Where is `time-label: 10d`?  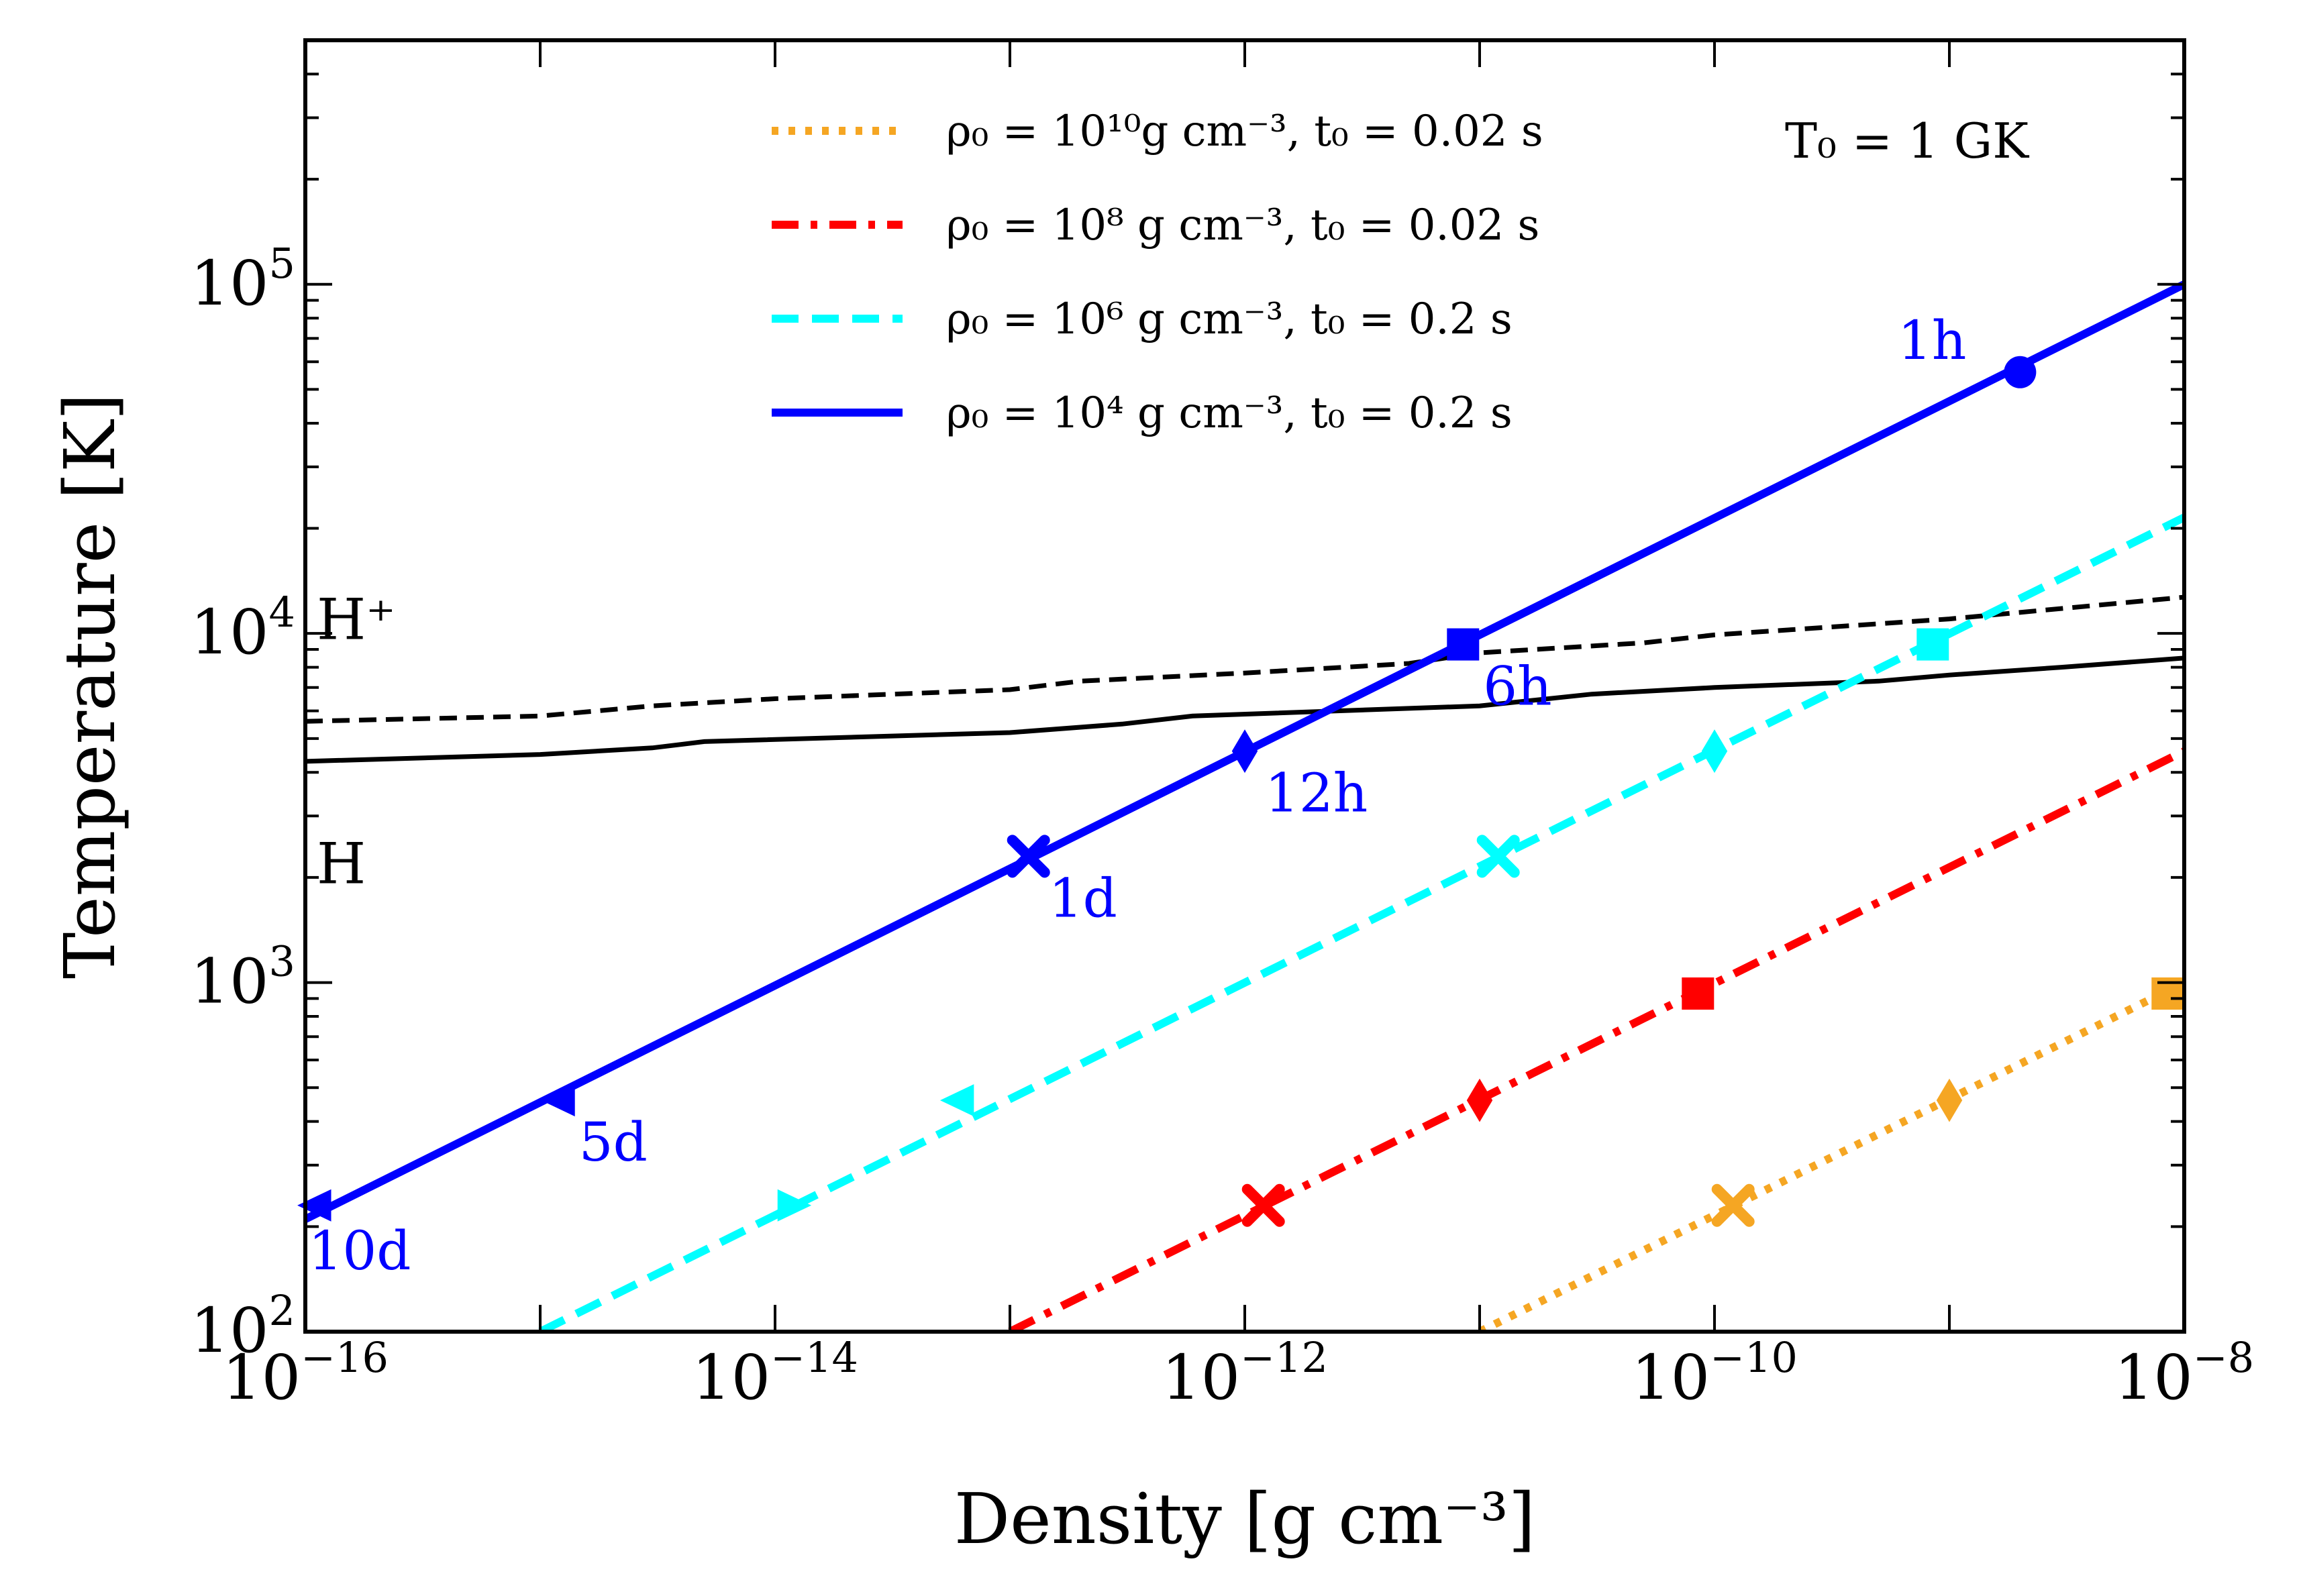
time-label: 10d is located at coordinates (359, 1251).